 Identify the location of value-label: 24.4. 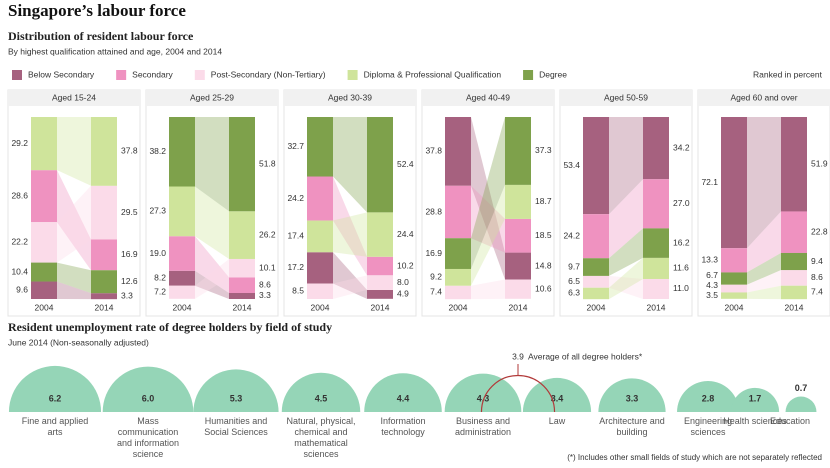
(405, 234).